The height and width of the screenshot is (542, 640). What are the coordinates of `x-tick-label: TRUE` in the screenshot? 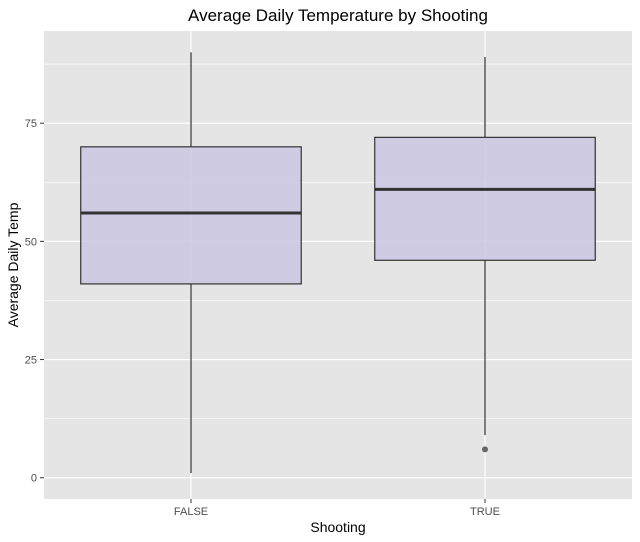 It's located at (485, 512).